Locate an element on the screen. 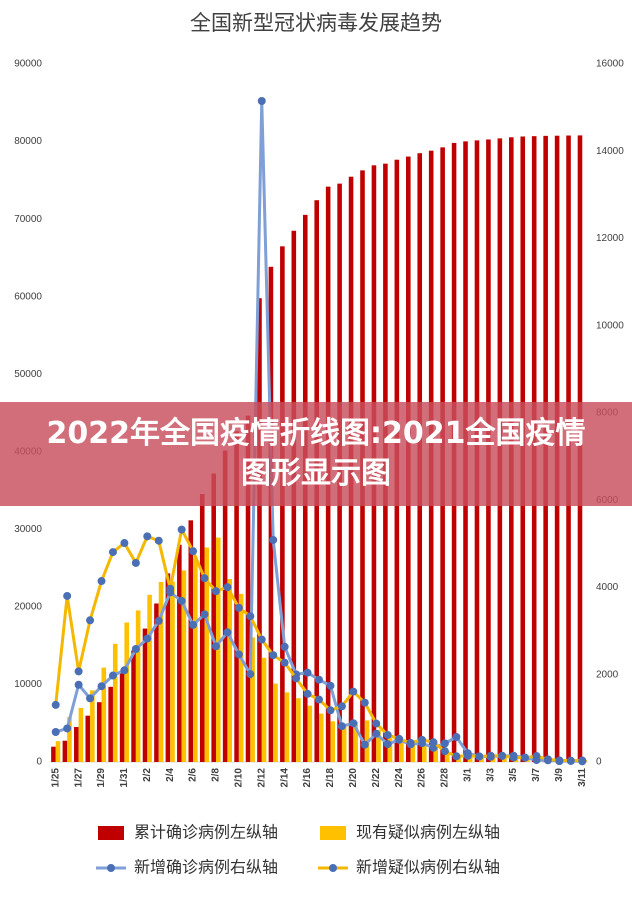  banner-text: 2022年全国疫情折线图:2021全国疫情图形显示图 is located at coordinates (316, 453).